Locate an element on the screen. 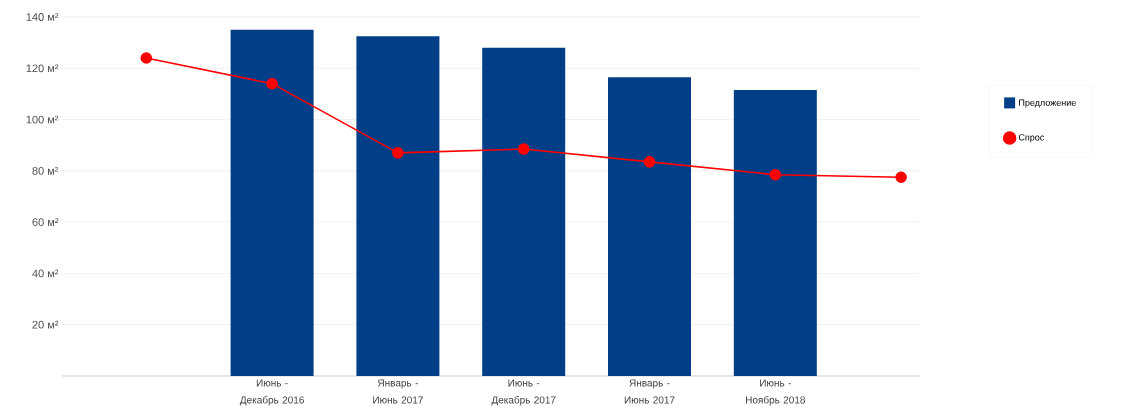 Image resolution: width=1128 pixels, height=419 pixels. x-tick-label: Июнь - Декабрь 2016 is located at coordinates (271, 392).